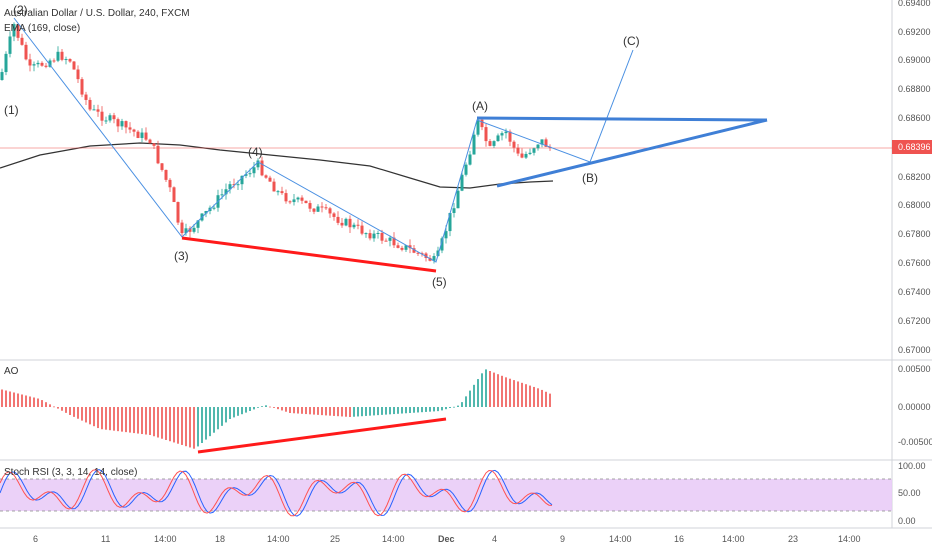 The image size is (932, 550). I want to click on svg-text: 0.00, so click(907, 521).